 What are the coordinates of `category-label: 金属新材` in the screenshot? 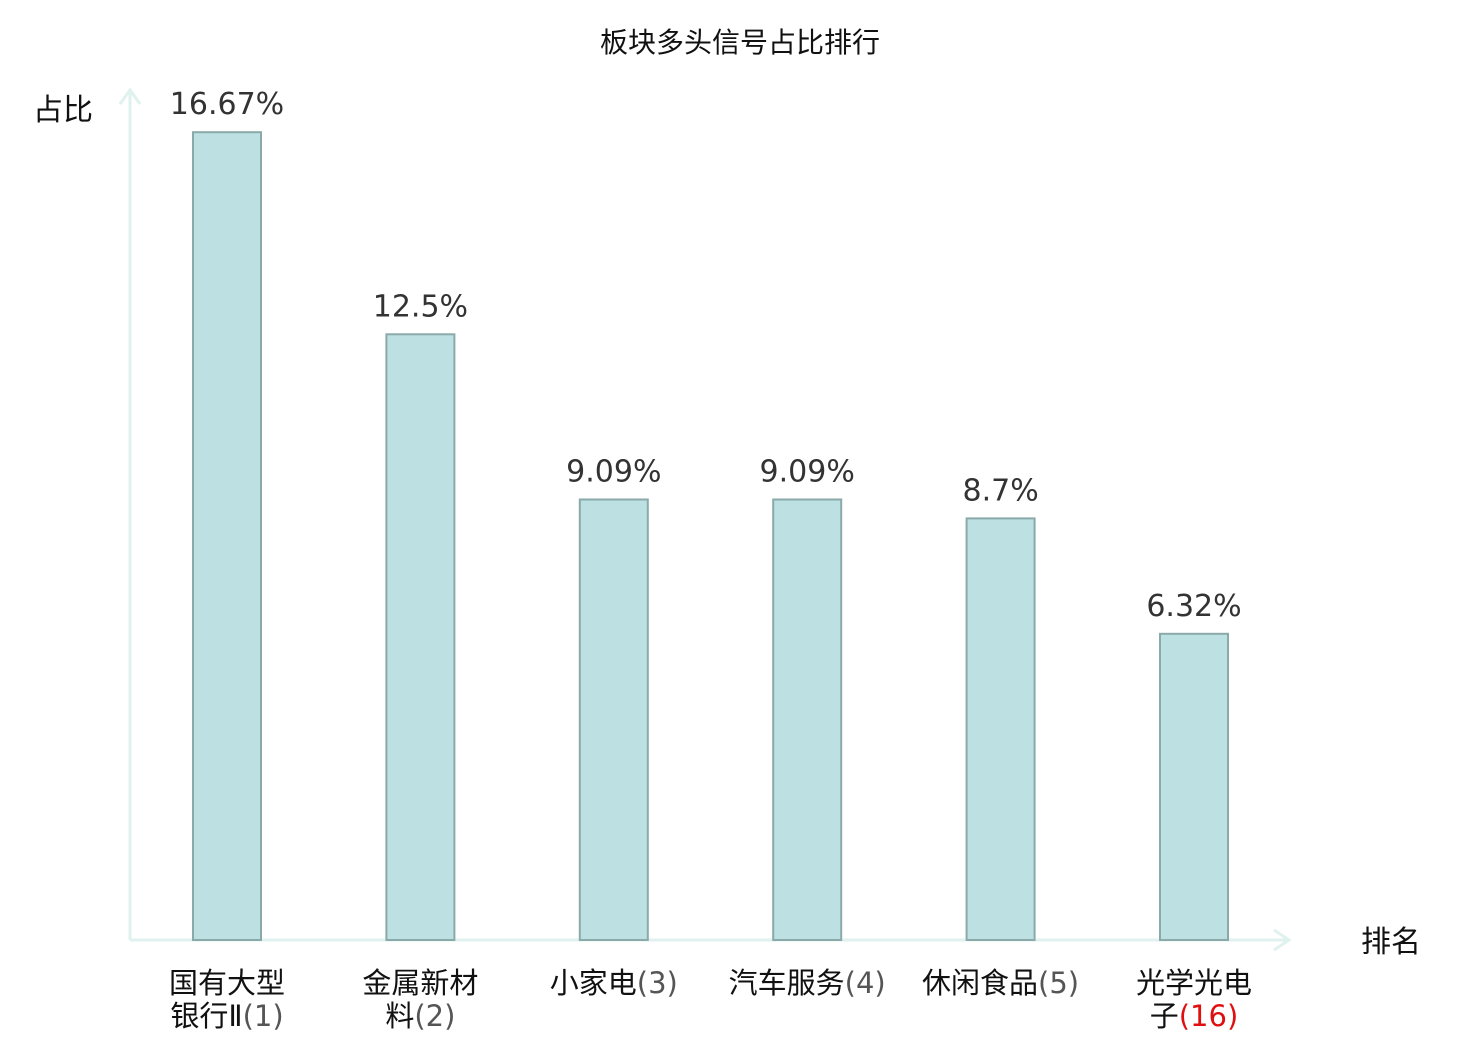 It's located at (420, 983).